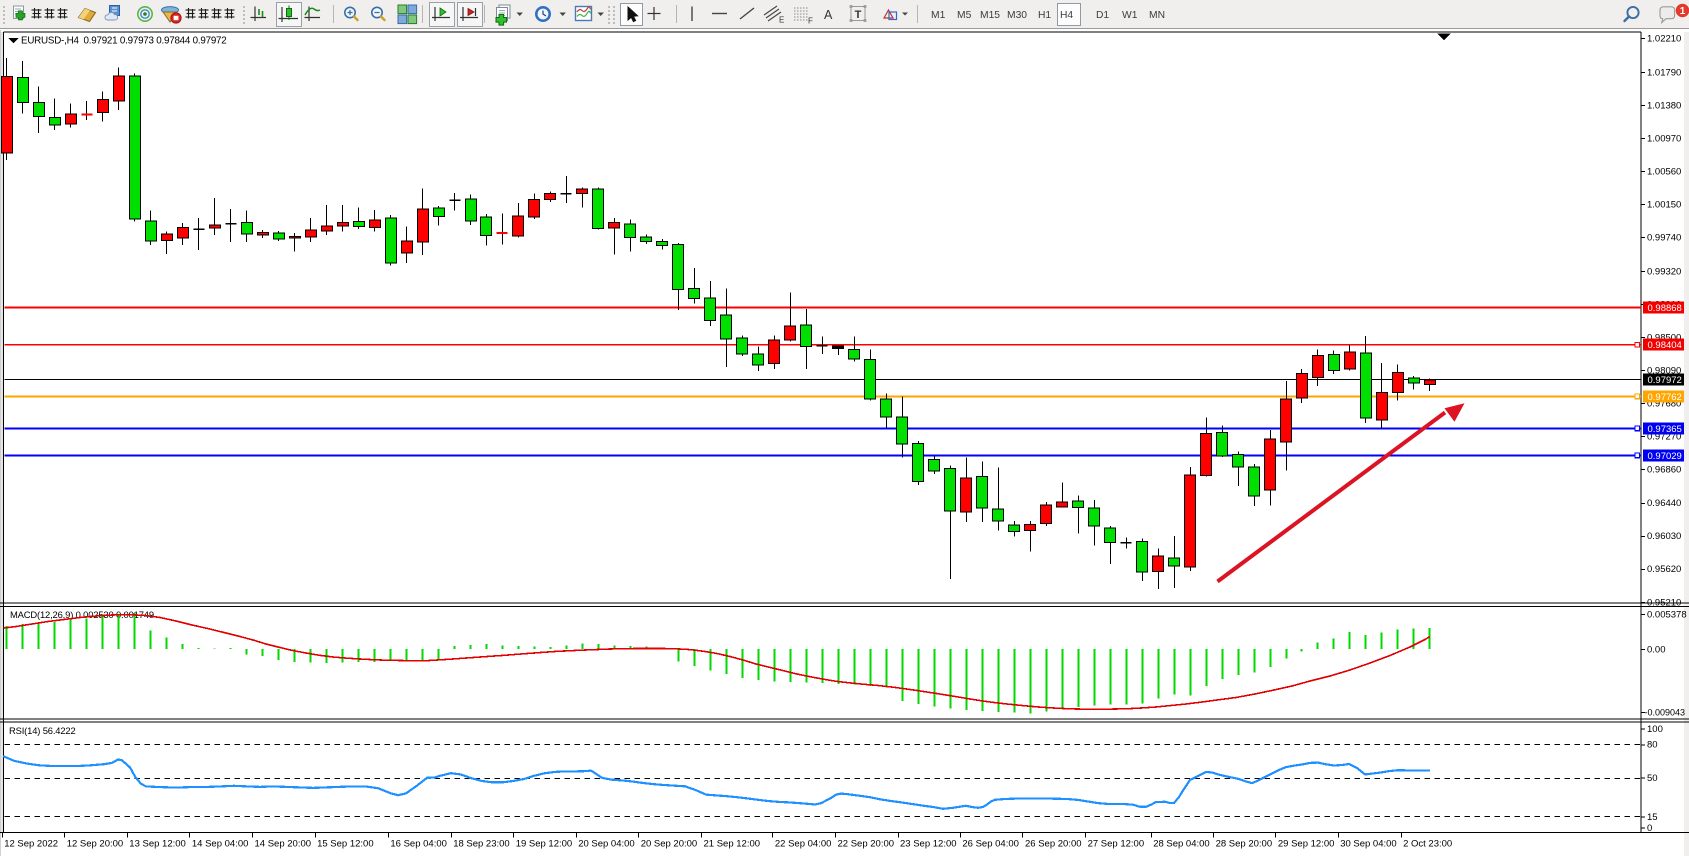 Image resolution: width=1689 pixels, height=856 pixels. Describe the element at coordinates (1130, 15) in the screenshot. I see `svg-text: W1` at that location.